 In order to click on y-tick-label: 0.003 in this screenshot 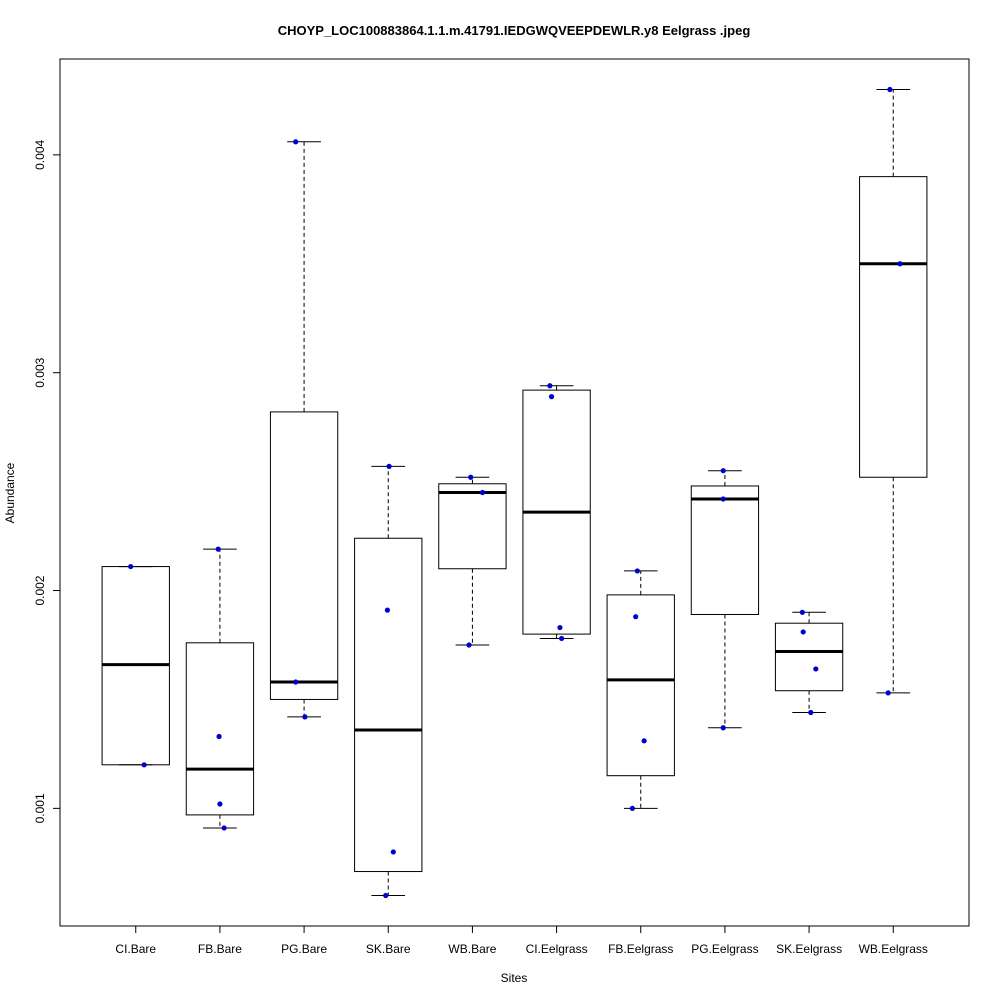, I will do `click(40, 372)`.